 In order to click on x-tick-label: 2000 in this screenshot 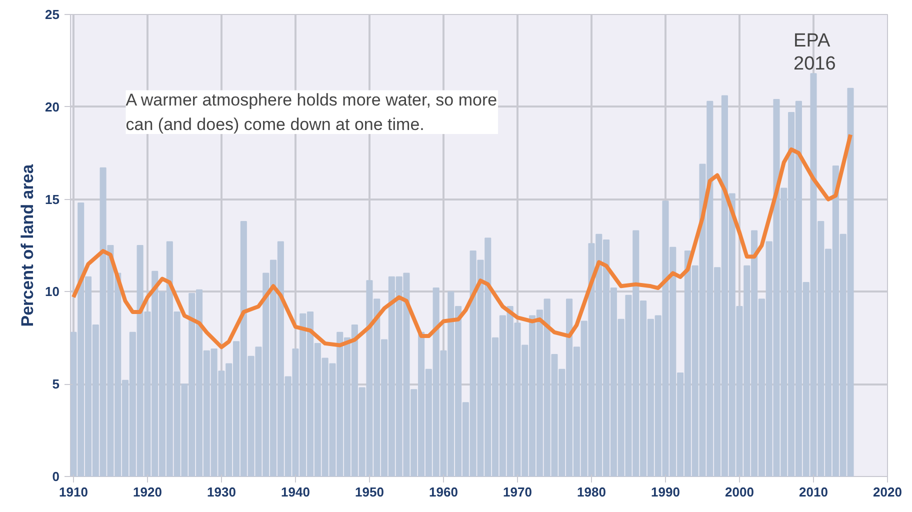, I will do `click(739, 492)`.